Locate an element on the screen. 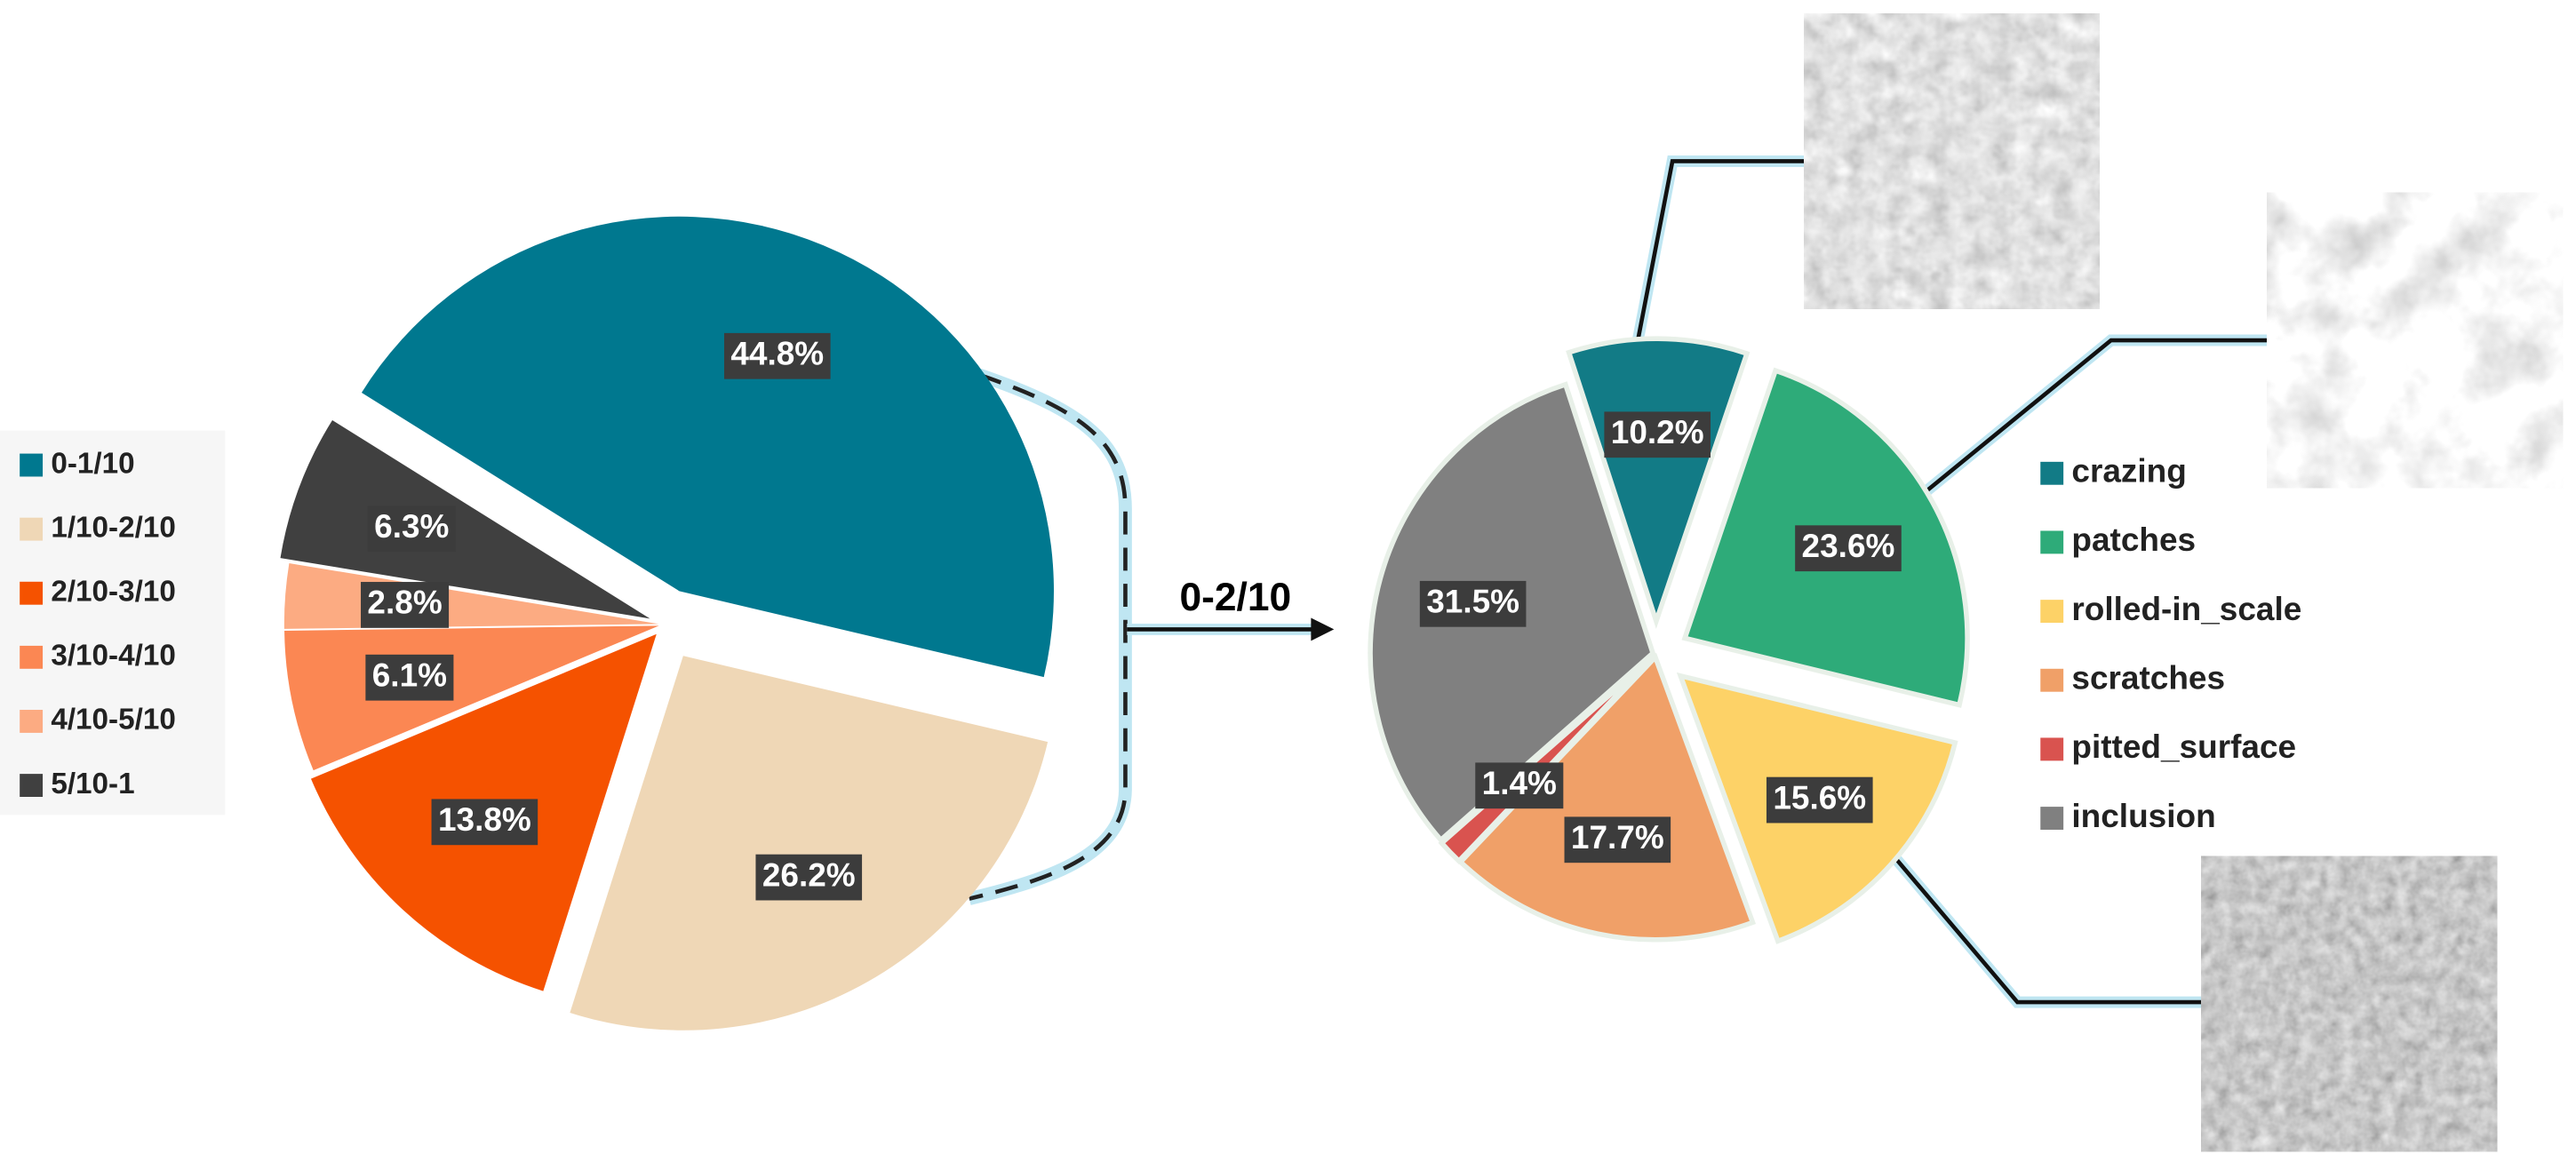 This screenshot has height=1170, width=2576. value-label: 1.4% is located at coordinates (1520, 783).